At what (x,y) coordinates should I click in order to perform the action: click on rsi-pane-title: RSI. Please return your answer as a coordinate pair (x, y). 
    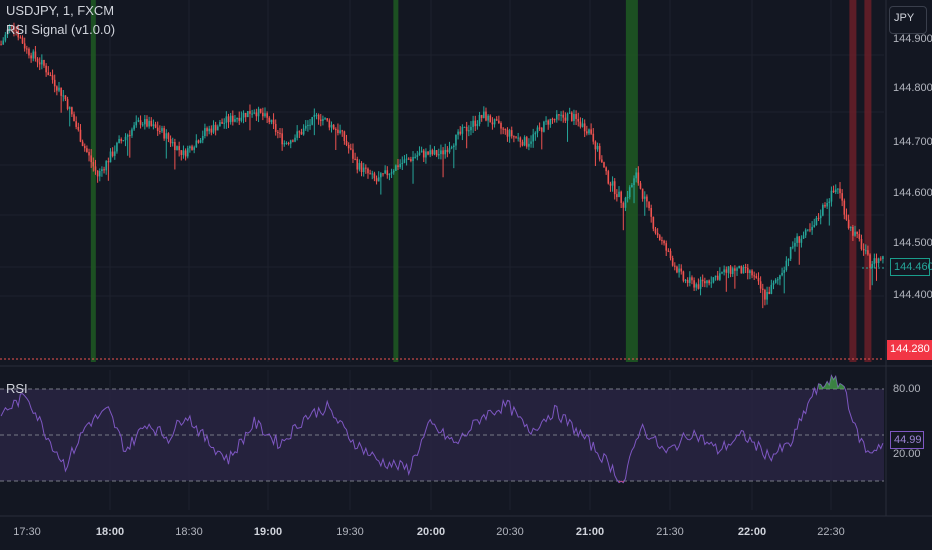
    Looking at the image, I should click on (17, 388).